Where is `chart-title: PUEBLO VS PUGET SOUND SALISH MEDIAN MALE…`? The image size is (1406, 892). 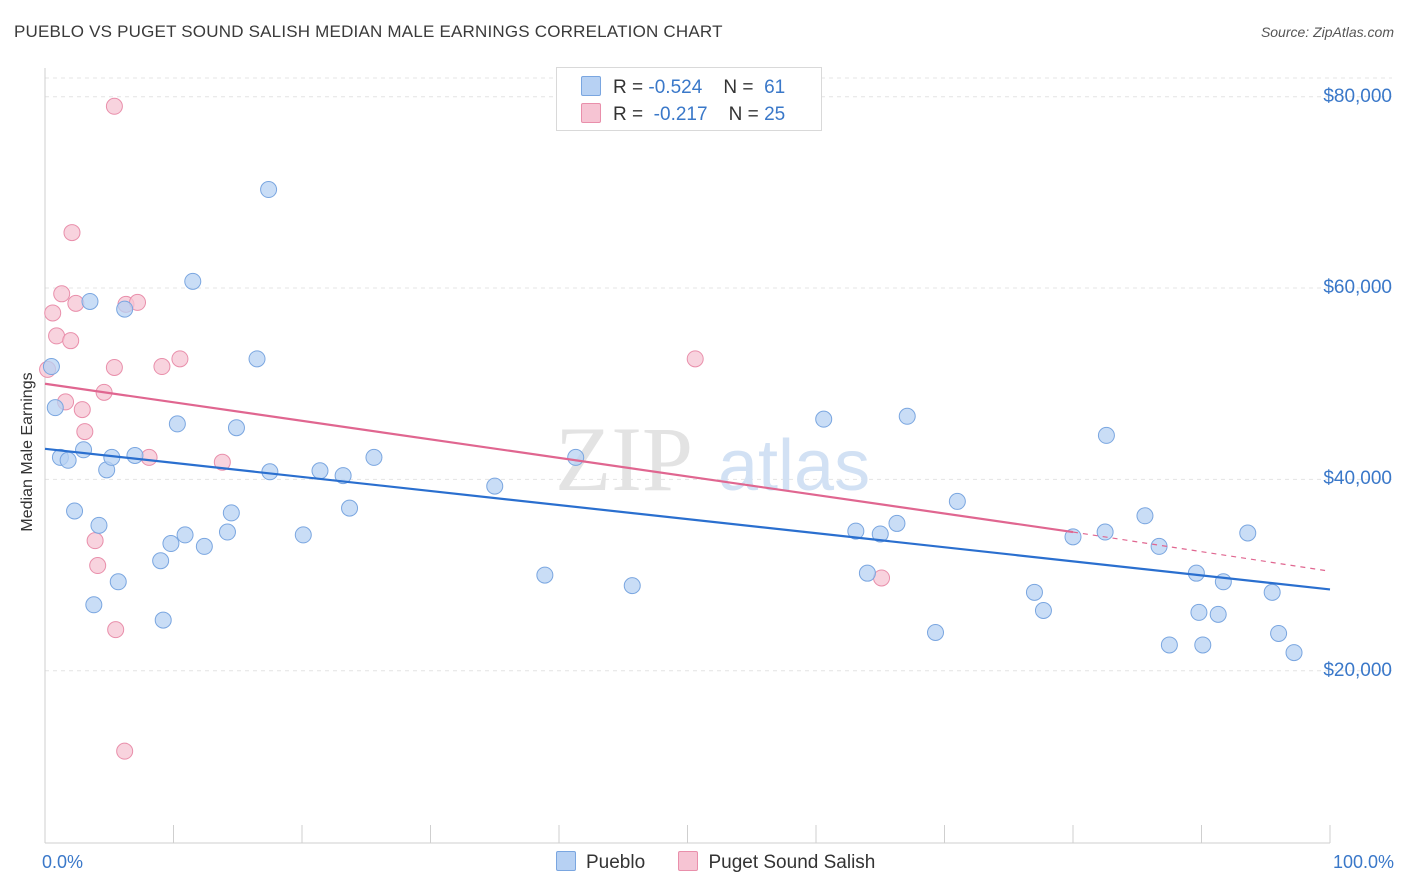
chart-title: PUEBLO VS PUGET SOUND SALISH MEDIAN MALE… is located at coordinates (368, 31).